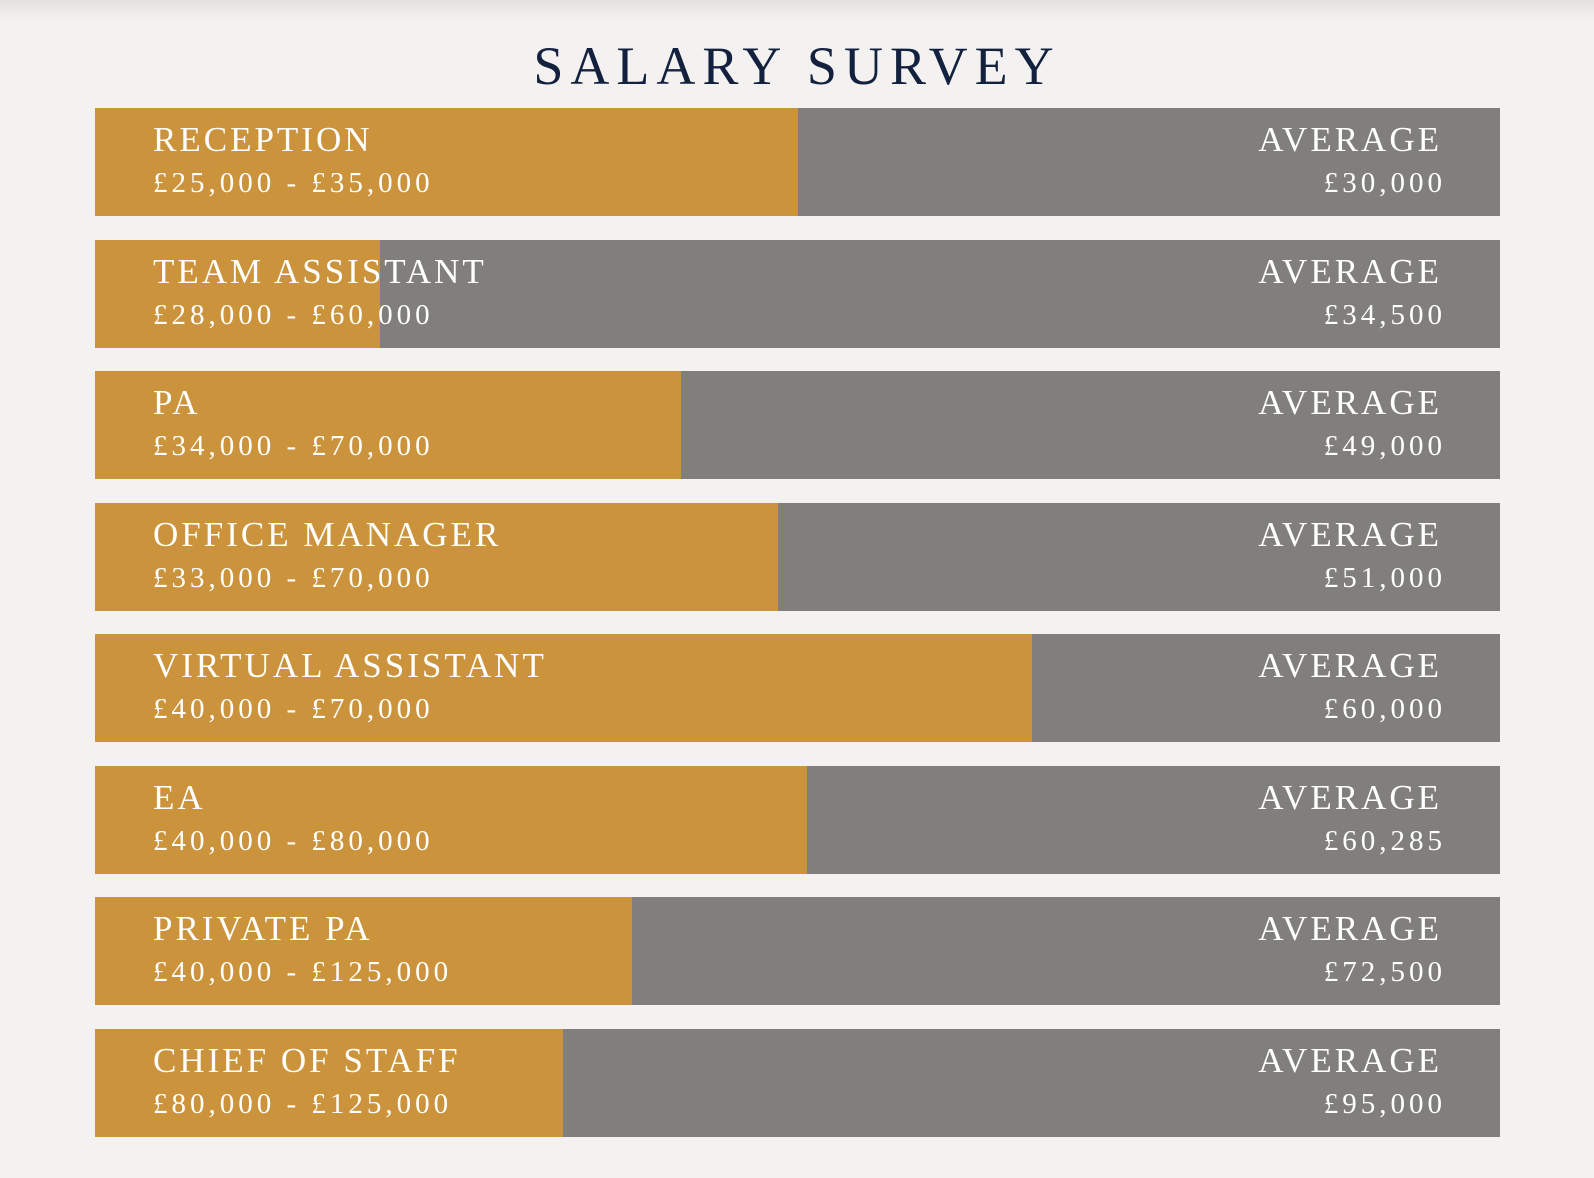  What do you see at coordinates (797, 66) in the screenshot?
I see `page-title: SALARY SURVEY` at bounding box center [797, 66].